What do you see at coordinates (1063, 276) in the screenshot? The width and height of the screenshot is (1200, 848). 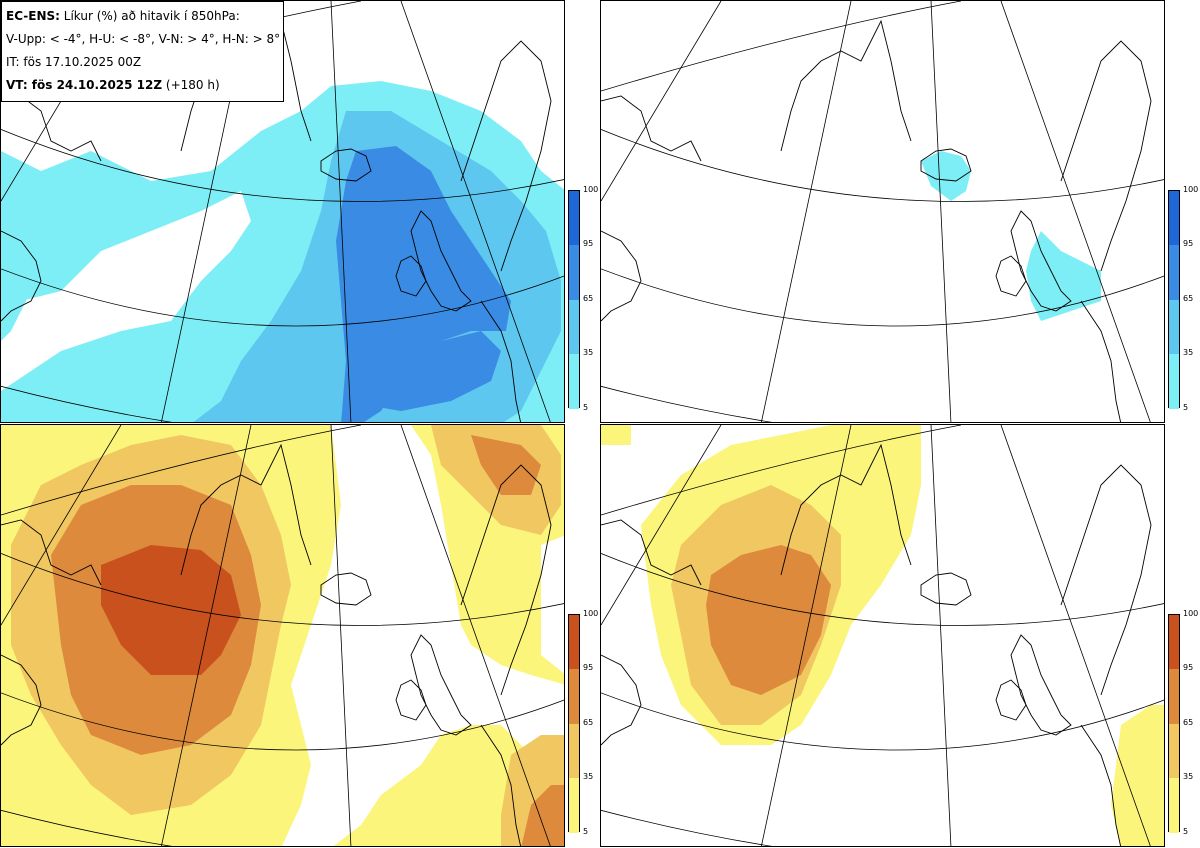 I see `prob-region-5-35-britain` at bounding box center [1063, 276].